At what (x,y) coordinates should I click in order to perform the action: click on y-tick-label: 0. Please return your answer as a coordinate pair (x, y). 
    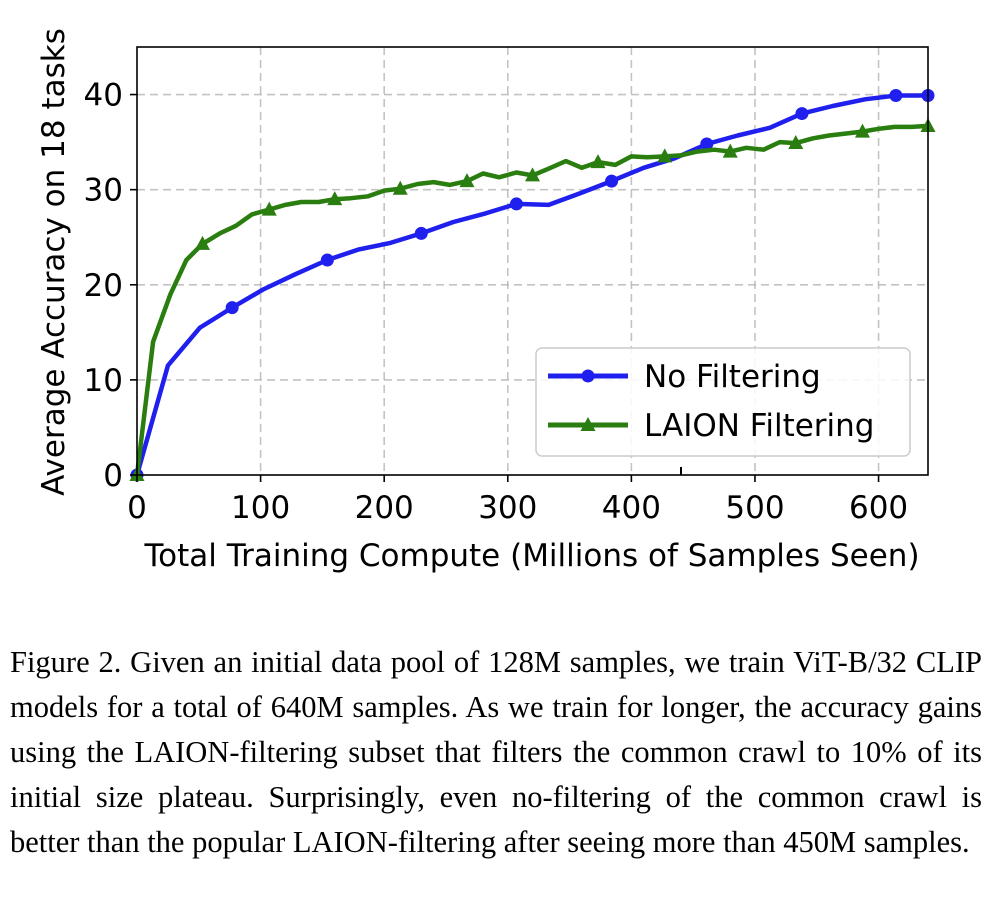
    Looking at the image, I should click on (113, 476).